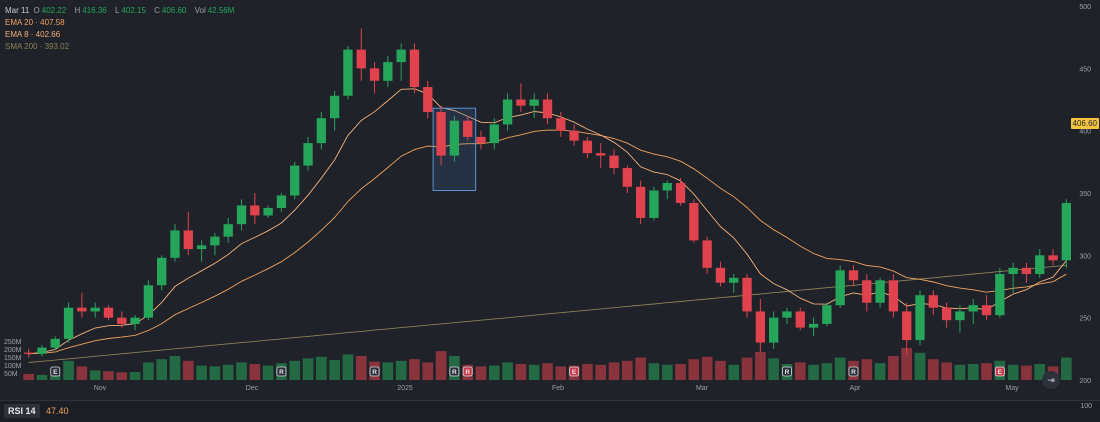 The width and height of the screenshot is (1100, 422). Describe the element at coordinates (22, 411) in the screenshot. I see `rsi-label: RSI 14` at that location.